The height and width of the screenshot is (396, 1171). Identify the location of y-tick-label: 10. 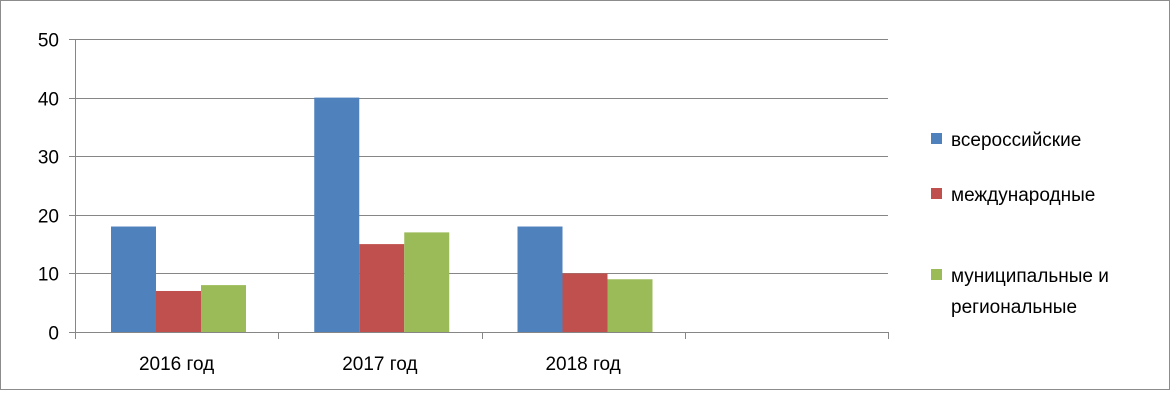
(48, 275).